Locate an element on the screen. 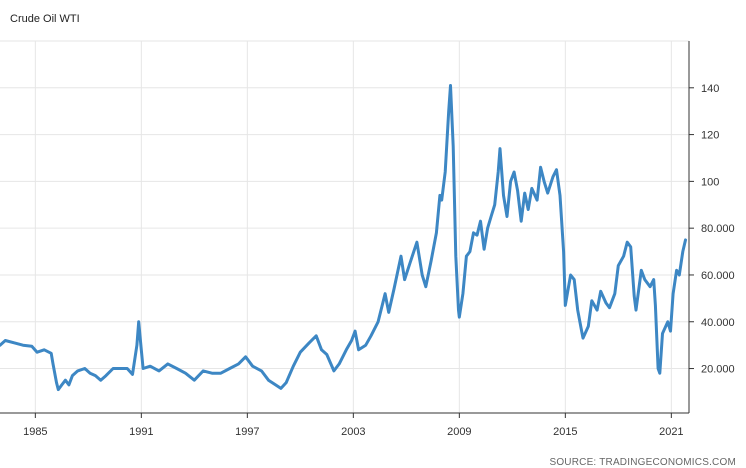 Image resolution: width=746 pixels, height=468 pixels. y-axis: 20.000 40.000 60.000 80.000 100 120 140 is located at coordinates (711, 227).